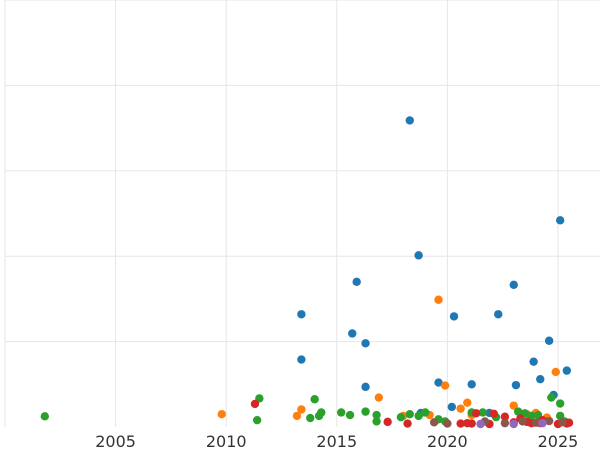  I want to click on x-tick-label: 2005, so click(115, 441).